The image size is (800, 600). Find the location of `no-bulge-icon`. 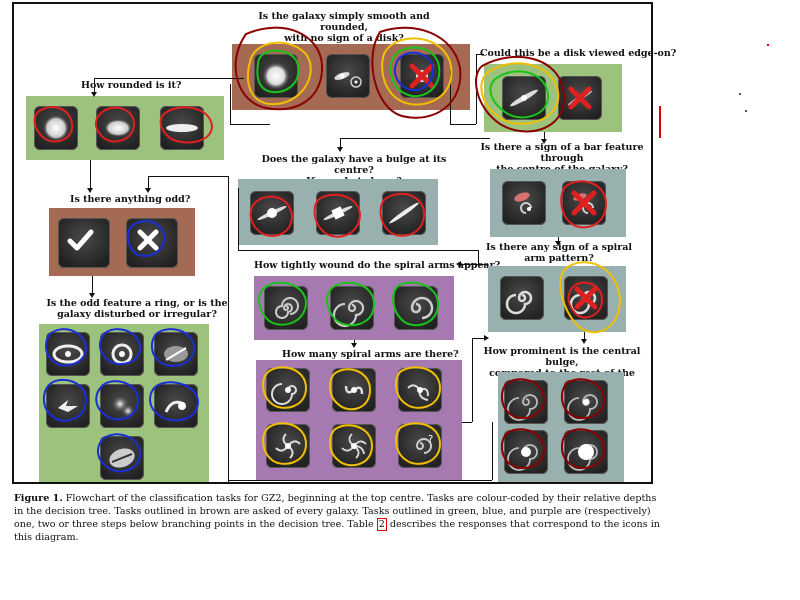

no-bulge-icon is located at coordinates (404, 213).